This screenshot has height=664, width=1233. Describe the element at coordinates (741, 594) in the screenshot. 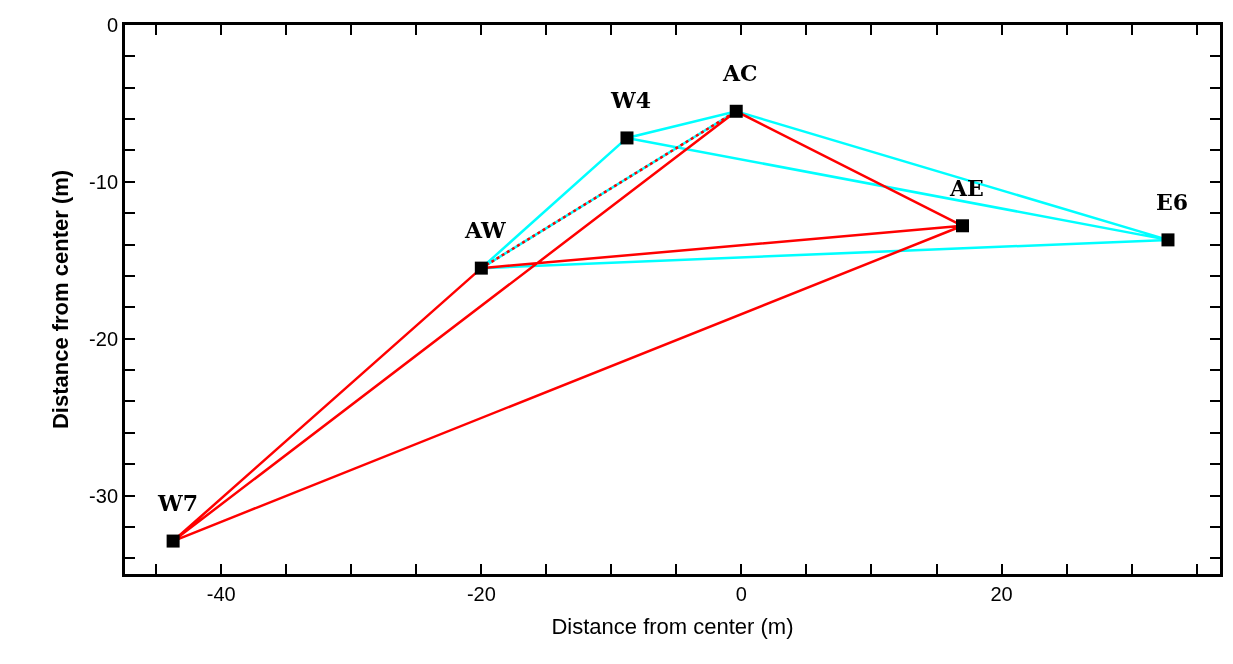

I see `x-tick-label: 0` at that location.